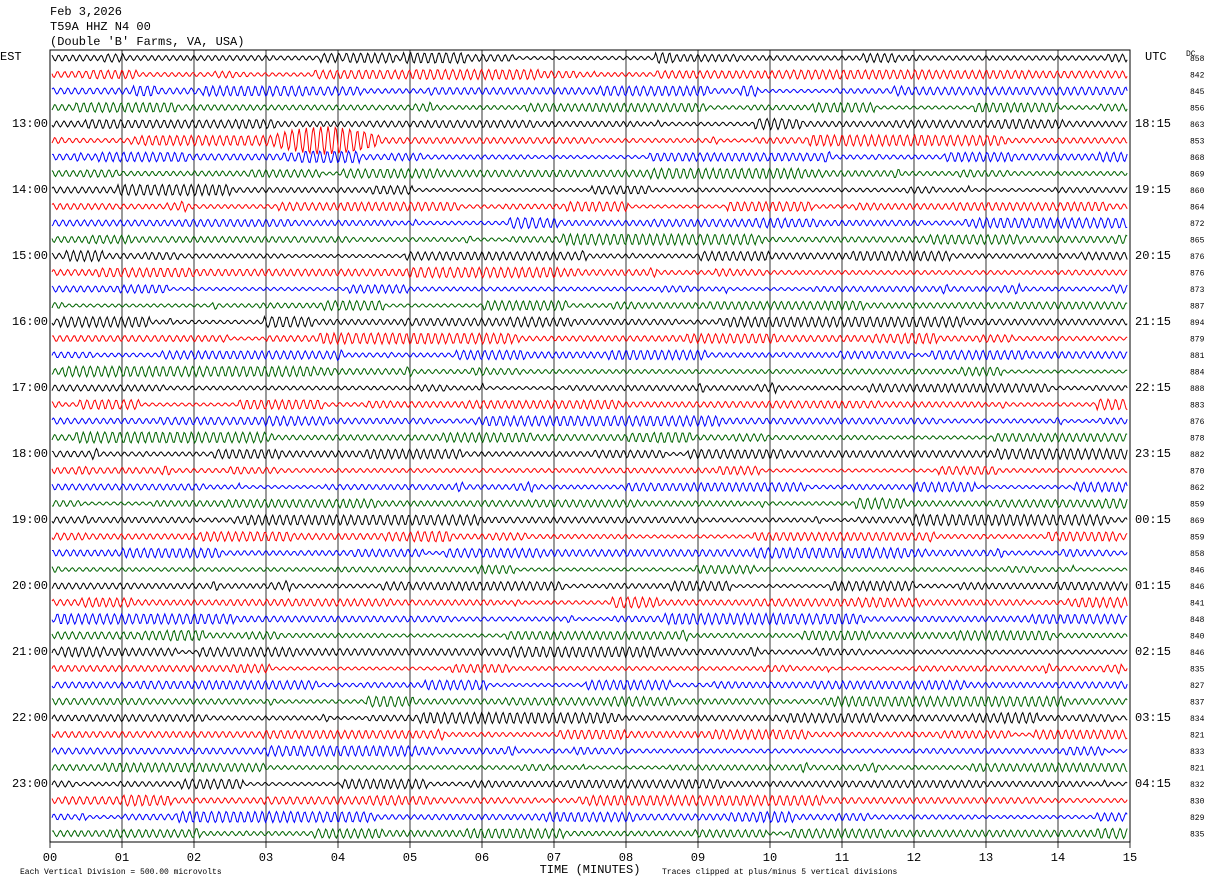  I want to click on est-label: 23:00, so click(30, 784).